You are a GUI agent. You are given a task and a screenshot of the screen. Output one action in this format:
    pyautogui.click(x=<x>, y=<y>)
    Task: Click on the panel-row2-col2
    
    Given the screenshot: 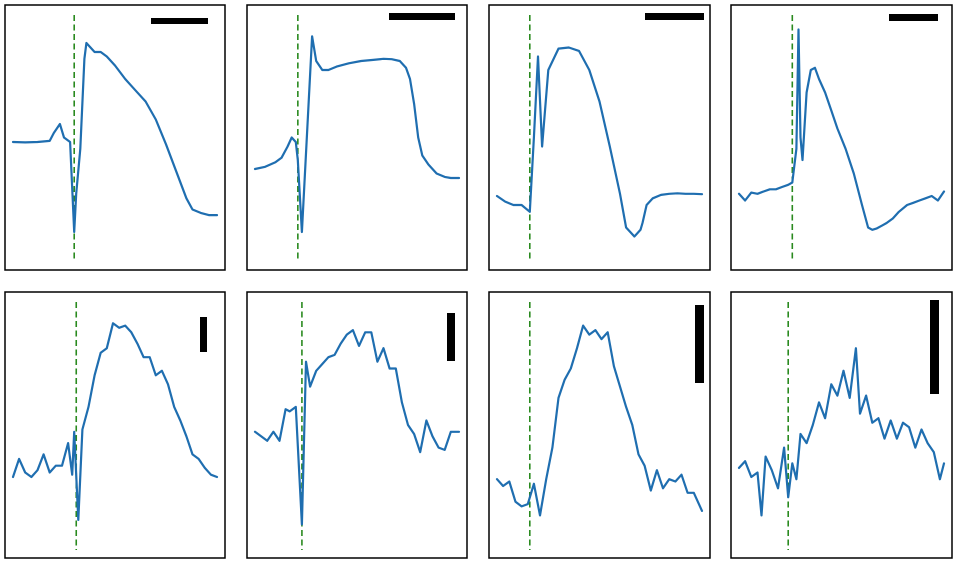 What is the action you would take?
    pyautogui.click(x=357, y=425)
    